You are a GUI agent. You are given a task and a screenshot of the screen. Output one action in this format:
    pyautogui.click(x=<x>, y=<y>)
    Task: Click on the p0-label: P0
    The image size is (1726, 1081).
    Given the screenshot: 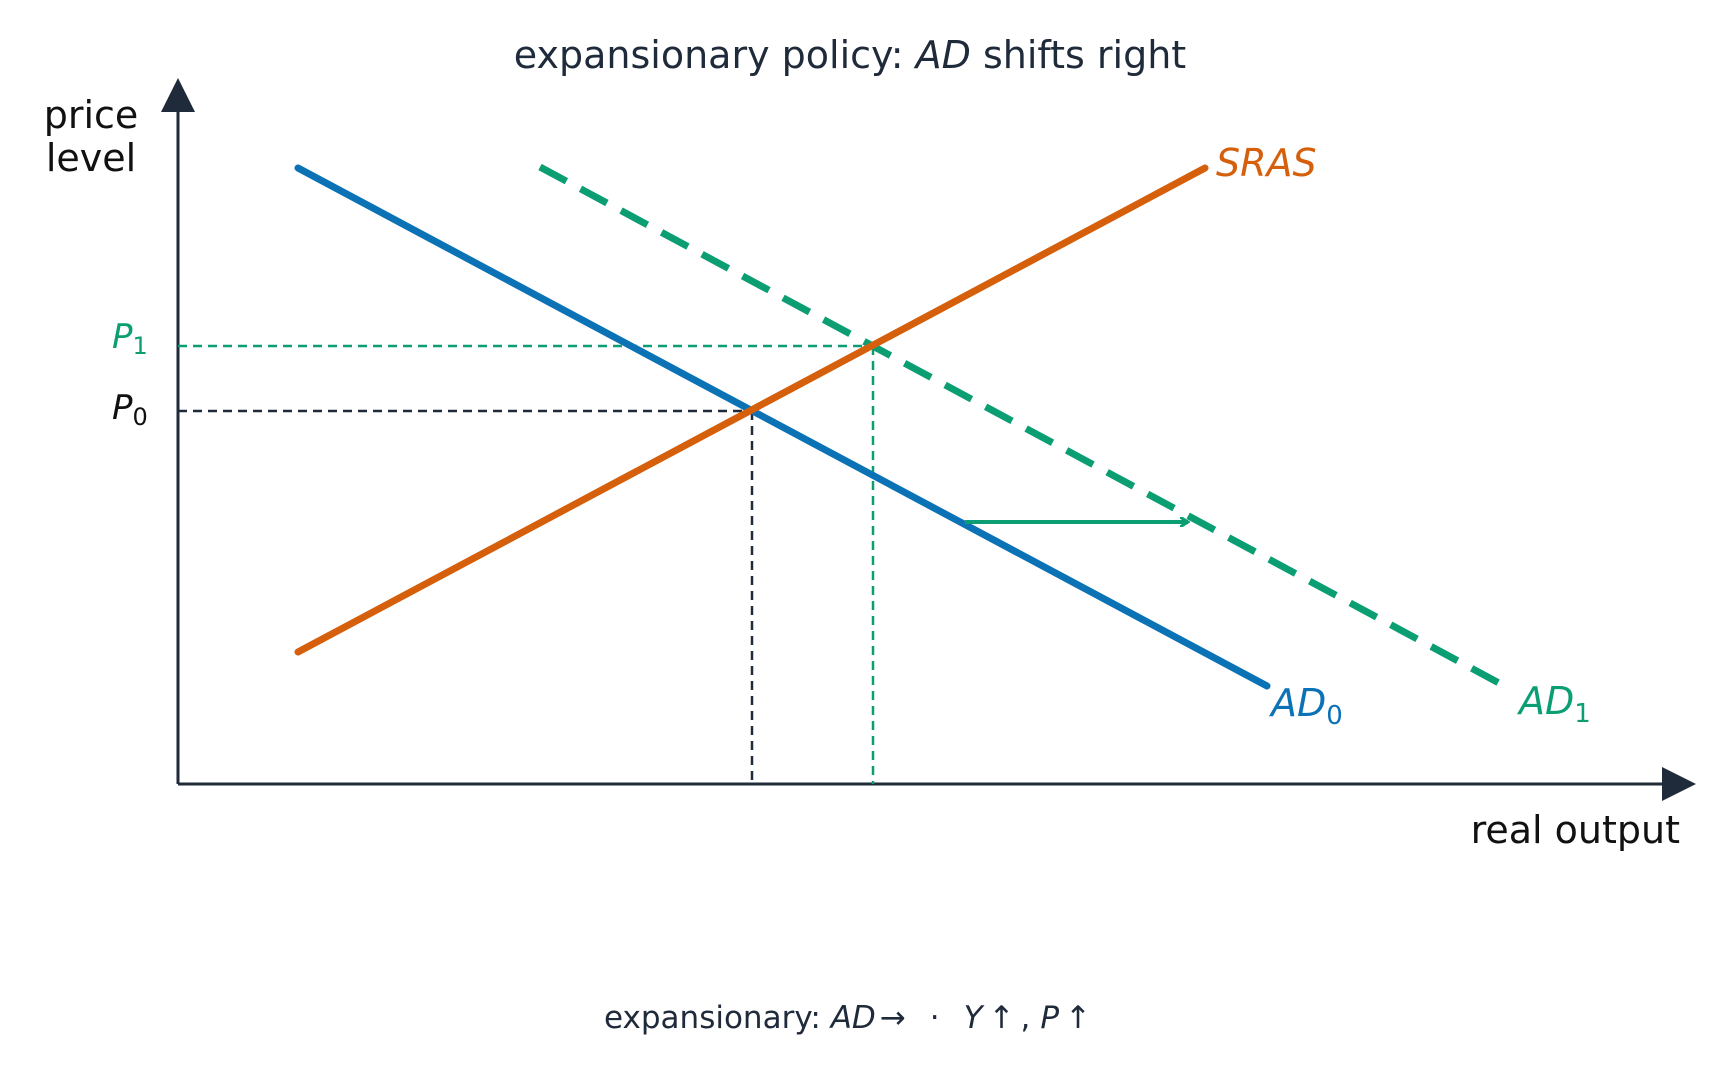 What is the action you would take?
    pyautogui.click(x=130, y=409)
    